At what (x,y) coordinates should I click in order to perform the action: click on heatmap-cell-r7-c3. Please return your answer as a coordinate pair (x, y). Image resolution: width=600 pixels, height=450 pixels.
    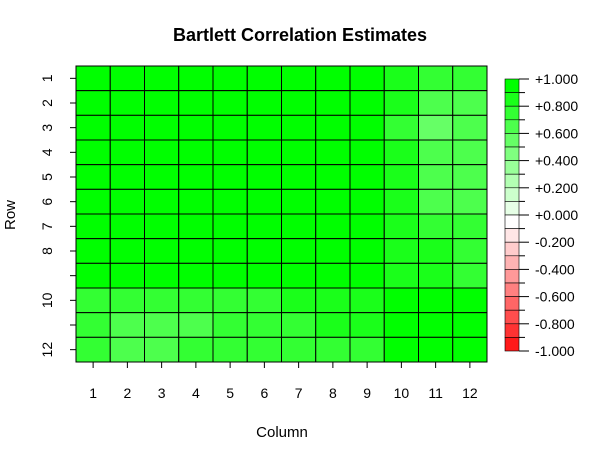
    Looking at the image, I should click on (162, 226).